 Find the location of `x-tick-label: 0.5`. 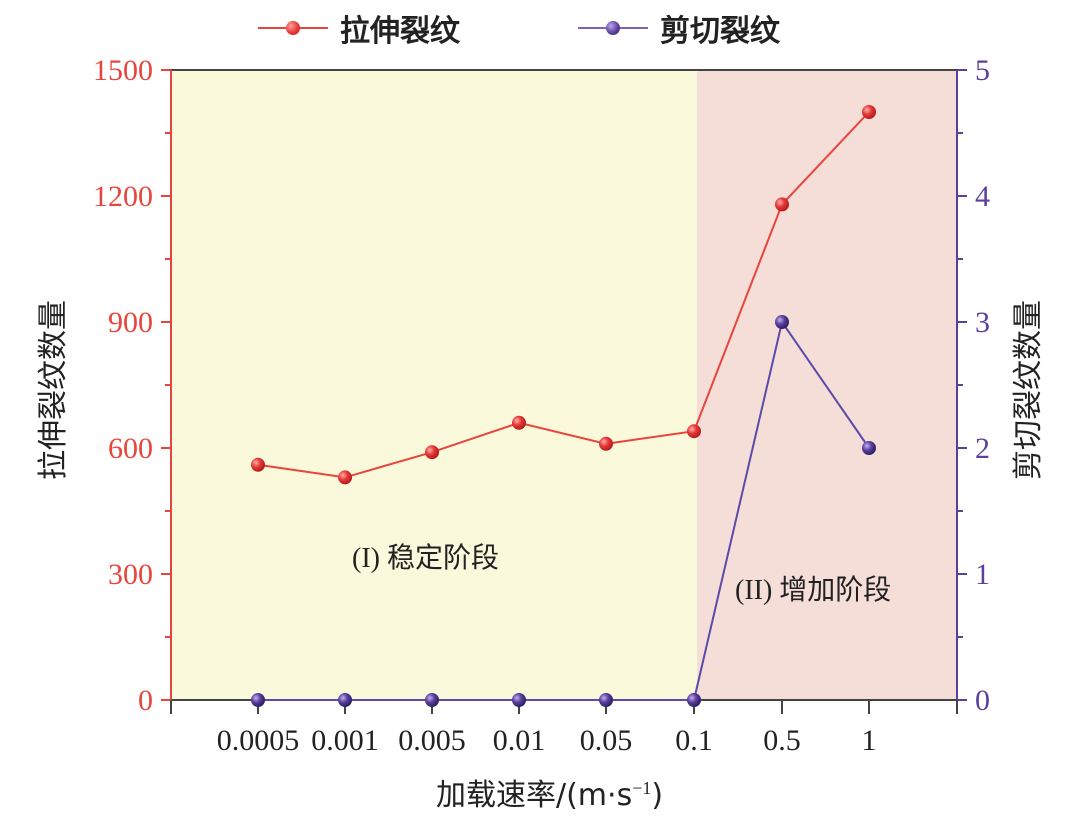

x-tick-label: 0.5 is located at coordinates (782, 740).